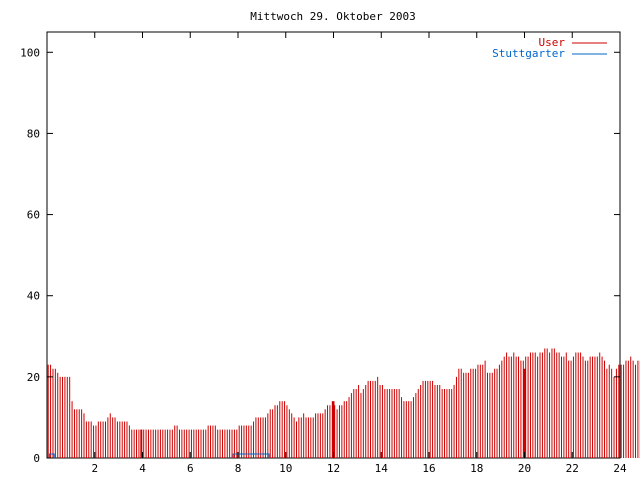 This screenshot has height=480, width=640. Describe the element at coordinates (382, 468) in the screenshot. I see `x-tick-label: 14` at that location.